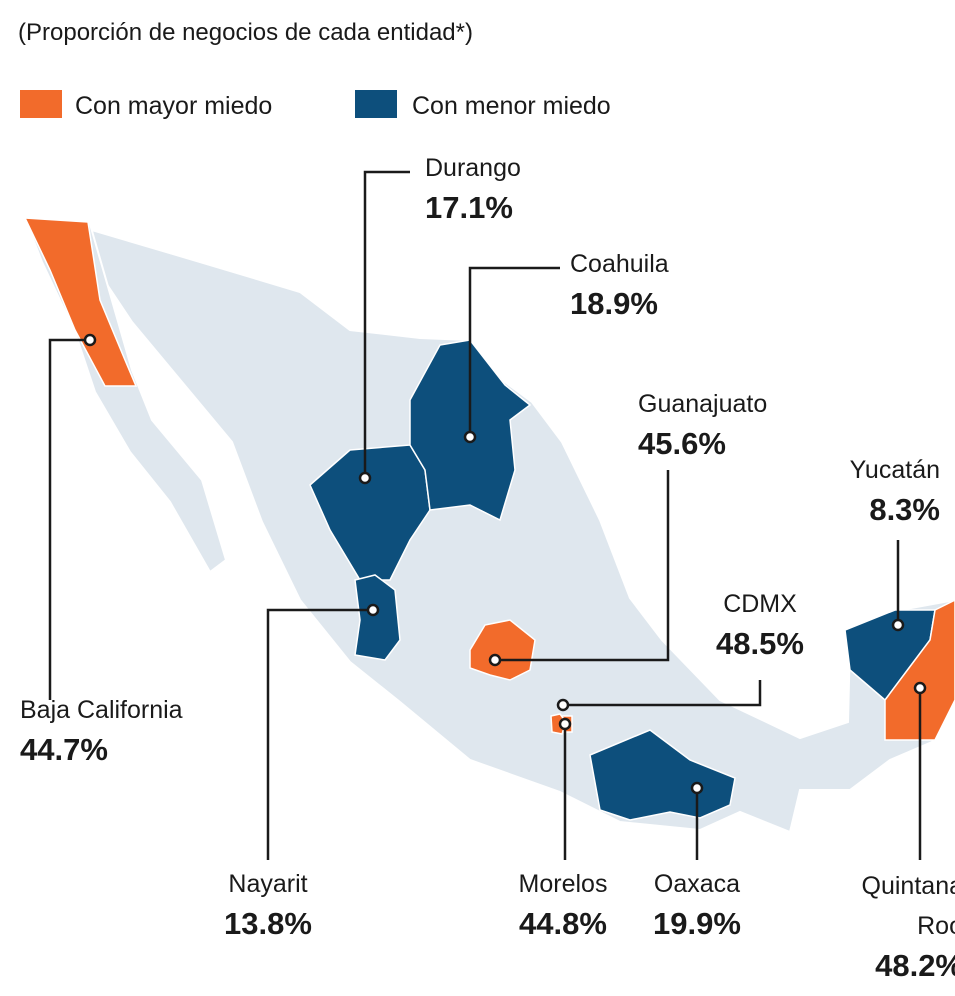 Image resolution: width=955 pixels, height=996 pixels. Describe the element at coordinates (619, 264) in the screenshot. I see `region-name: Coahuila` at that location.